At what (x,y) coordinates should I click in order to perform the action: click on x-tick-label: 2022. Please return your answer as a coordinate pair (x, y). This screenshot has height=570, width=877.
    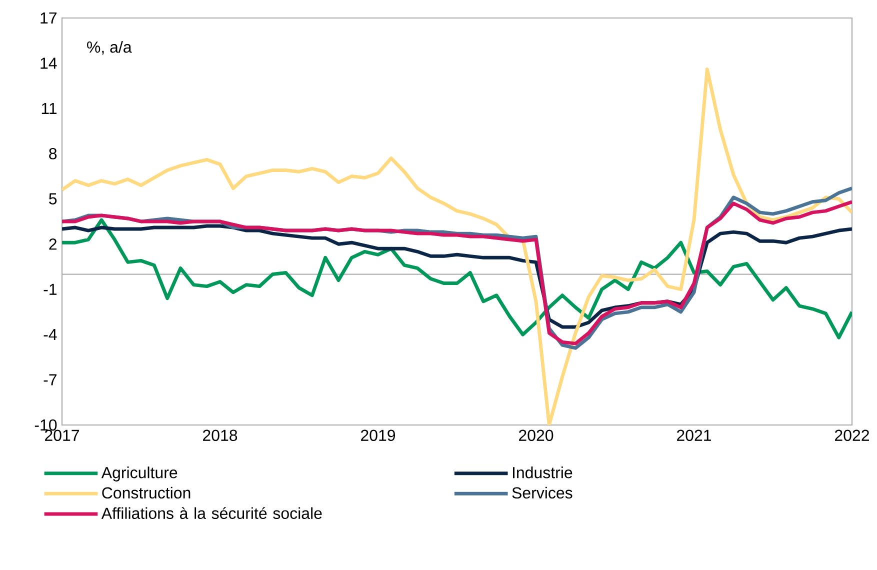
    Looking at the image, I should click on (851, 436).